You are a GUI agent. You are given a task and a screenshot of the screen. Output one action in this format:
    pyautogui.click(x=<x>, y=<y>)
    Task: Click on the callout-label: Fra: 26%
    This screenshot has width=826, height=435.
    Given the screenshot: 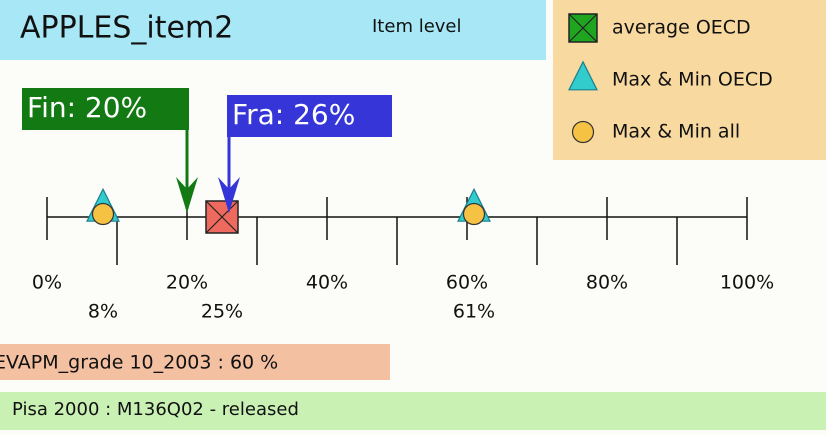 What is the action you would take?
    pyautogui.click(x=293, y=114)
    